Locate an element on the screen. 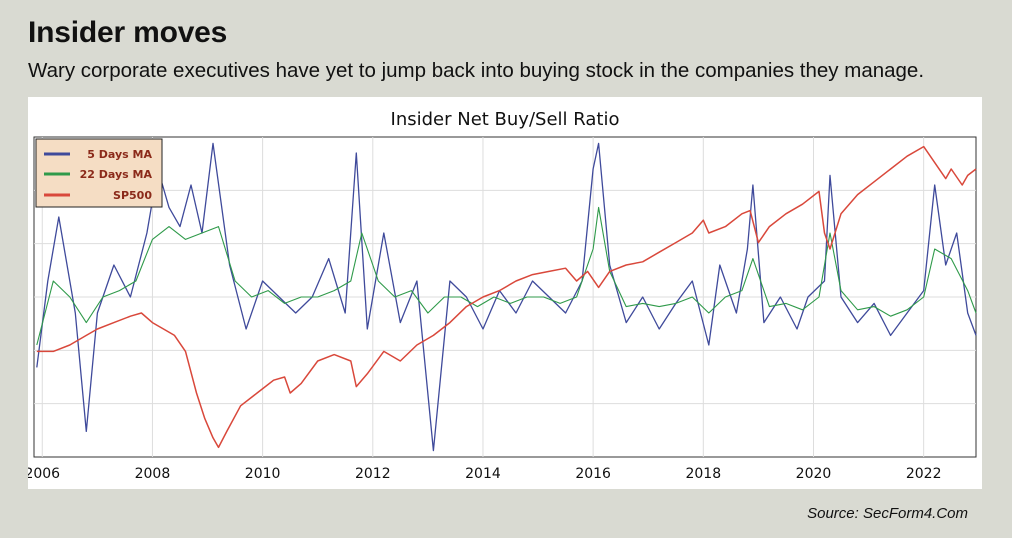 The width and height of the screenshot is (1012, 538). x-tick-label: 2022 is located at coordinates (924, 474).